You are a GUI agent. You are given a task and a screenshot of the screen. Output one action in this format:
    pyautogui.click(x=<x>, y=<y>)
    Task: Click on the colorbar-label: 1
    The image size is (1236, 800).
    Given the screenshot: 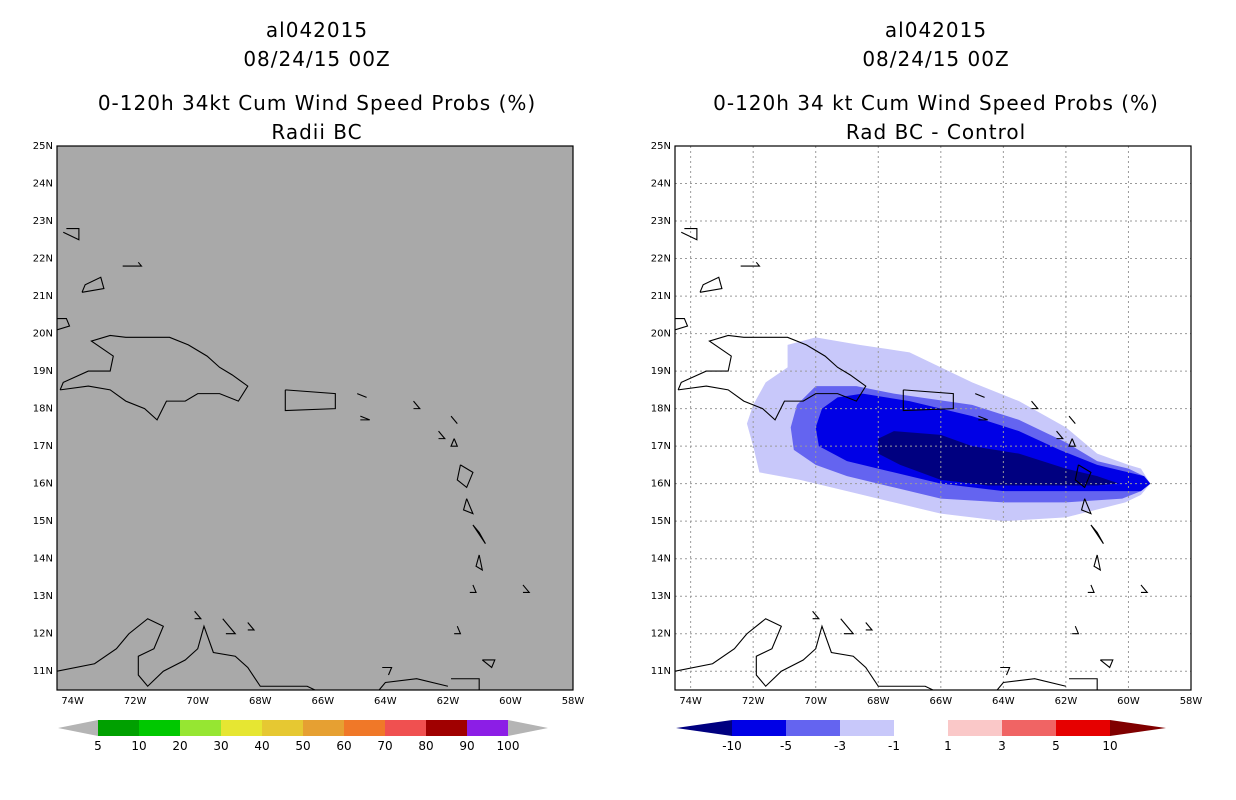 What is the action you would take?
    pyautogui.click(x=948, y=746)
    